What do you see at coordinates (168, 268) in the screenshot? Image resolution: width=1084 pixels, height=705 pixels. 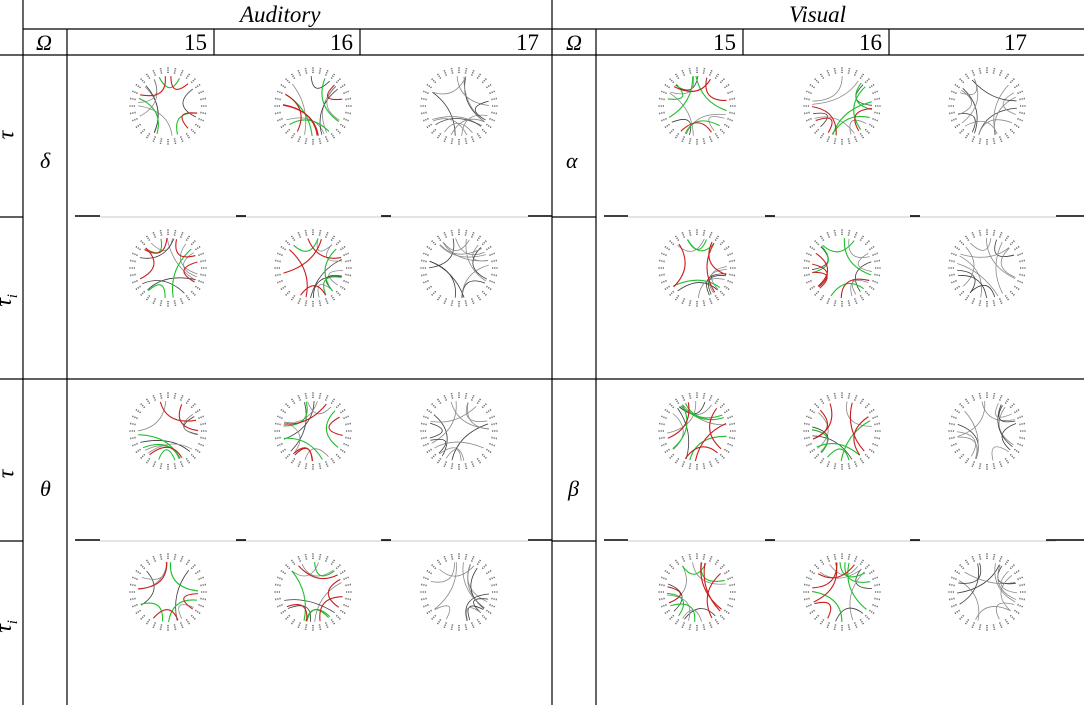 I see `chord-diagram-auditory-15-row1` at bounding box center [168, 268].